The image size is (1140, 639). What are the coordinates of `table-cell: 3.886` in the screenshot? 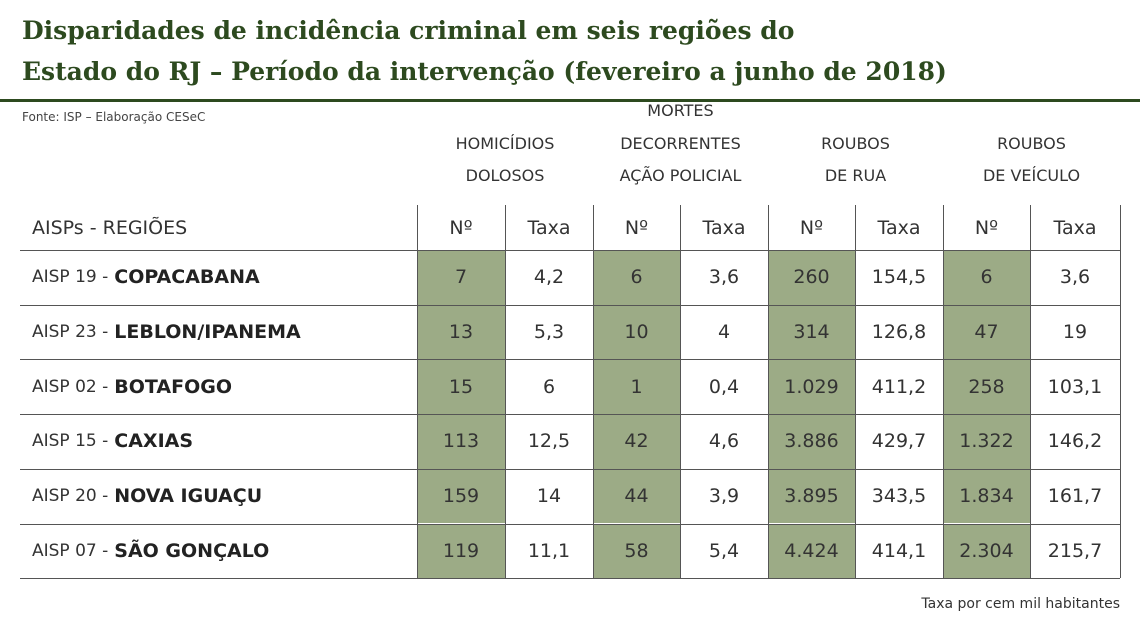 It's located at (811, 441).